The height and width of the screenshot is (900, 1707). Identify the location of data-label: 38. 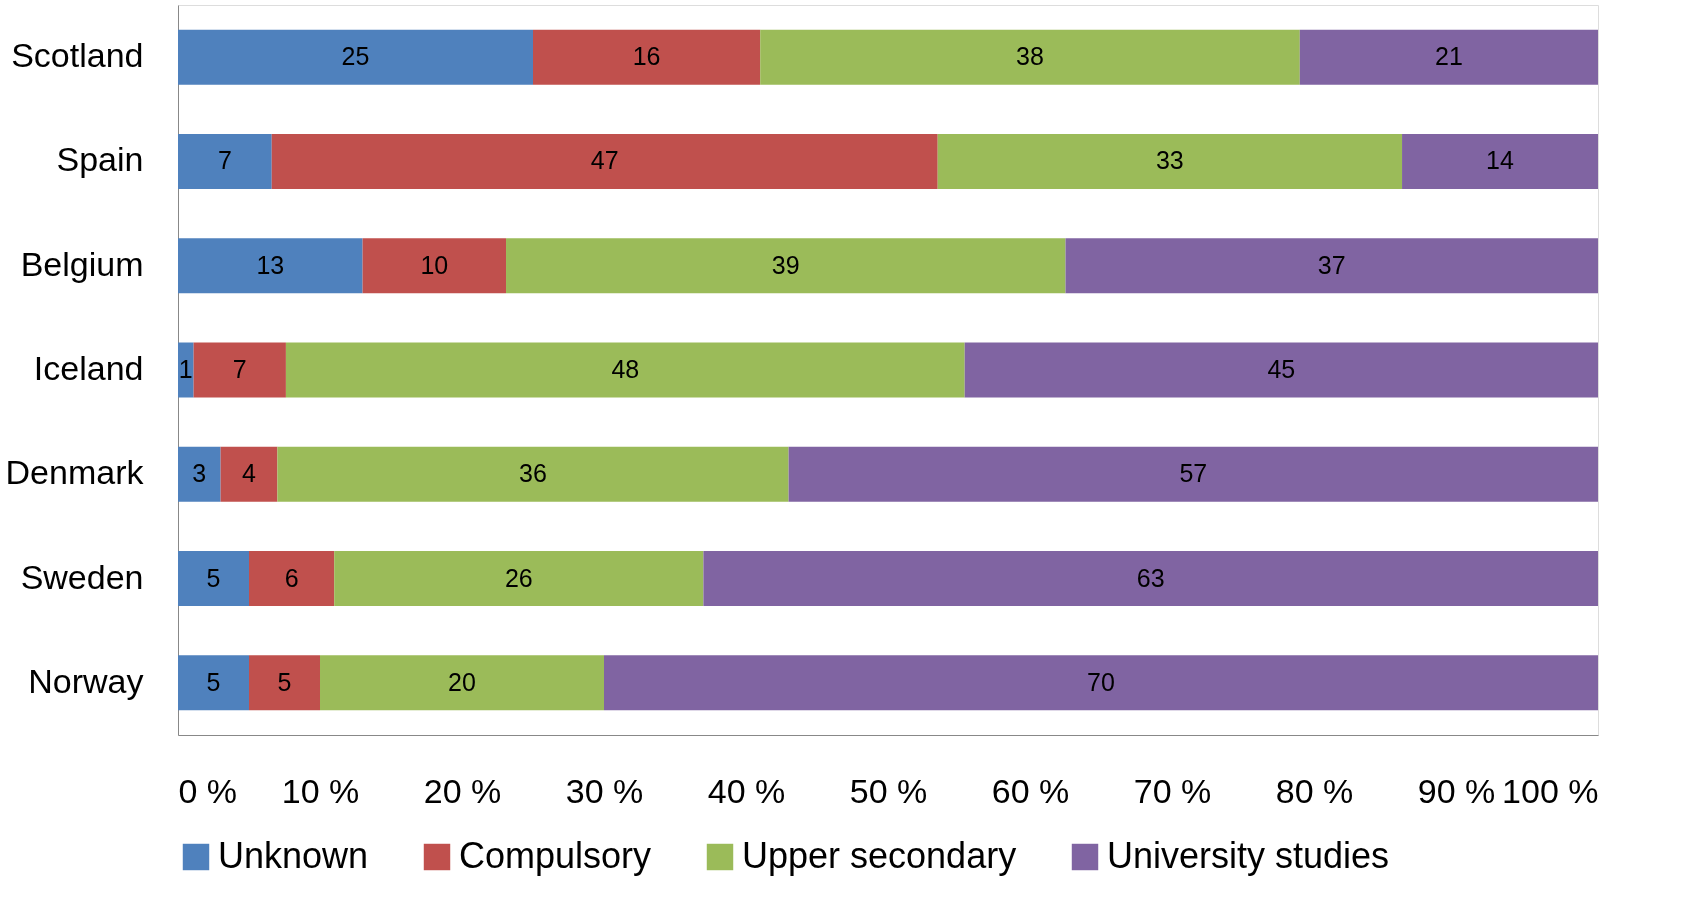
(1030, 56).